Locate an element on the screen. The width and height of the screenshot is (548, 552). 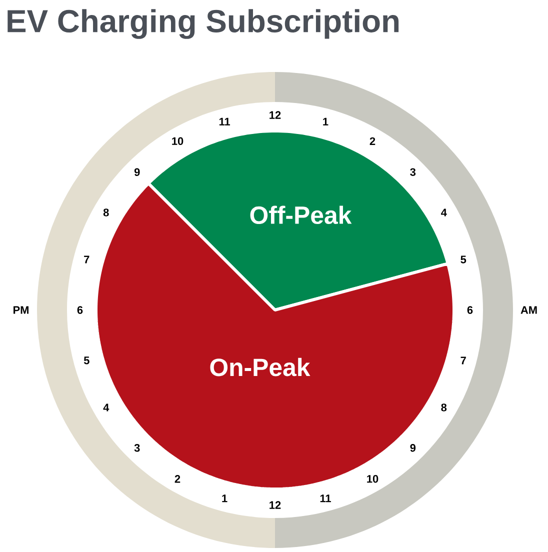
chart-title: EV Charging Subscription is located at coordinates (203, 24).